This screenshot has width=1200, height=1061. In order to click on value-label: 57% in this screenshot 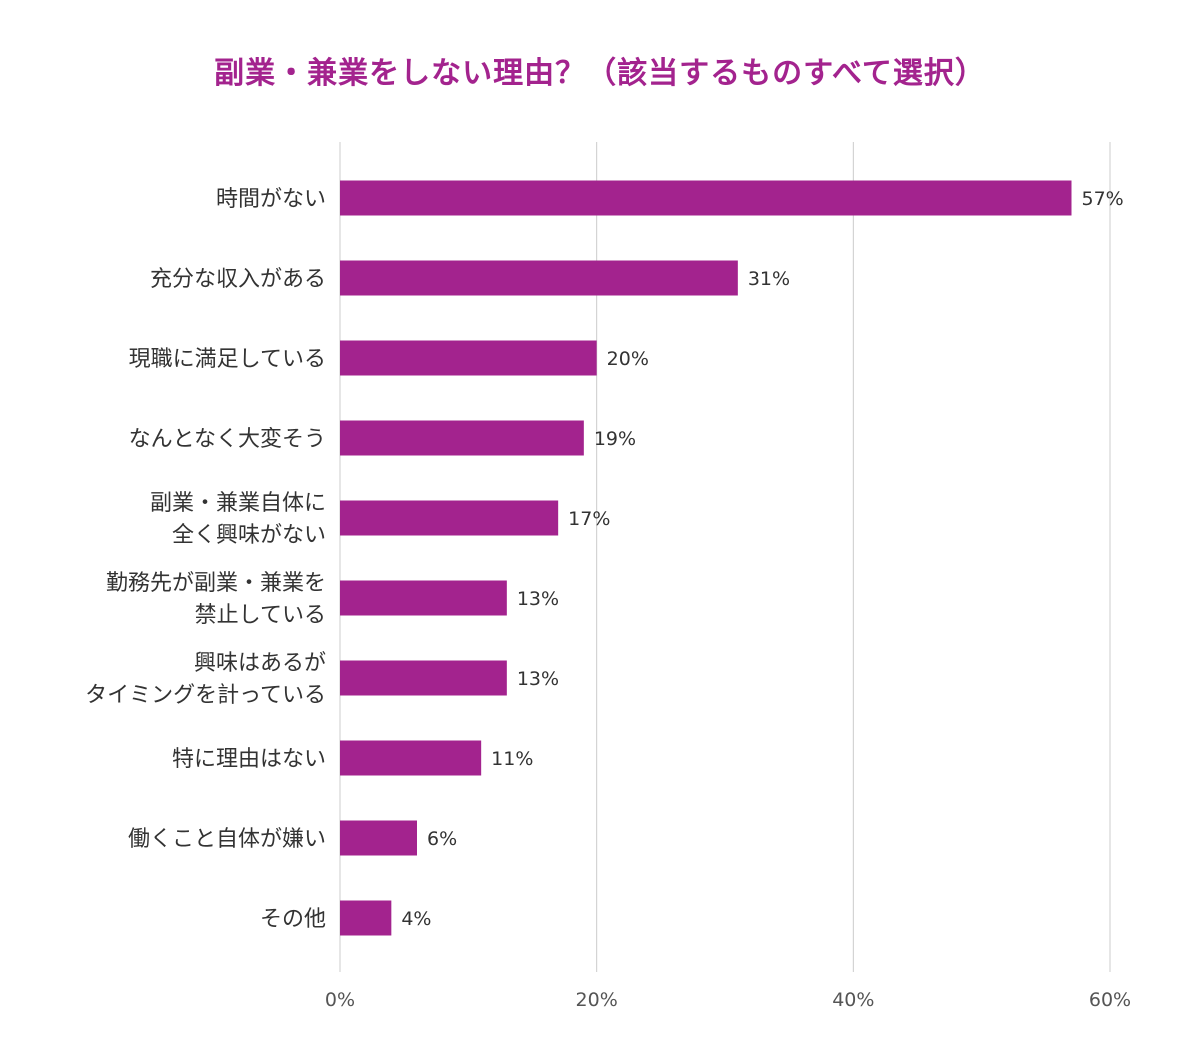, I will do `click(1103, 199)`.